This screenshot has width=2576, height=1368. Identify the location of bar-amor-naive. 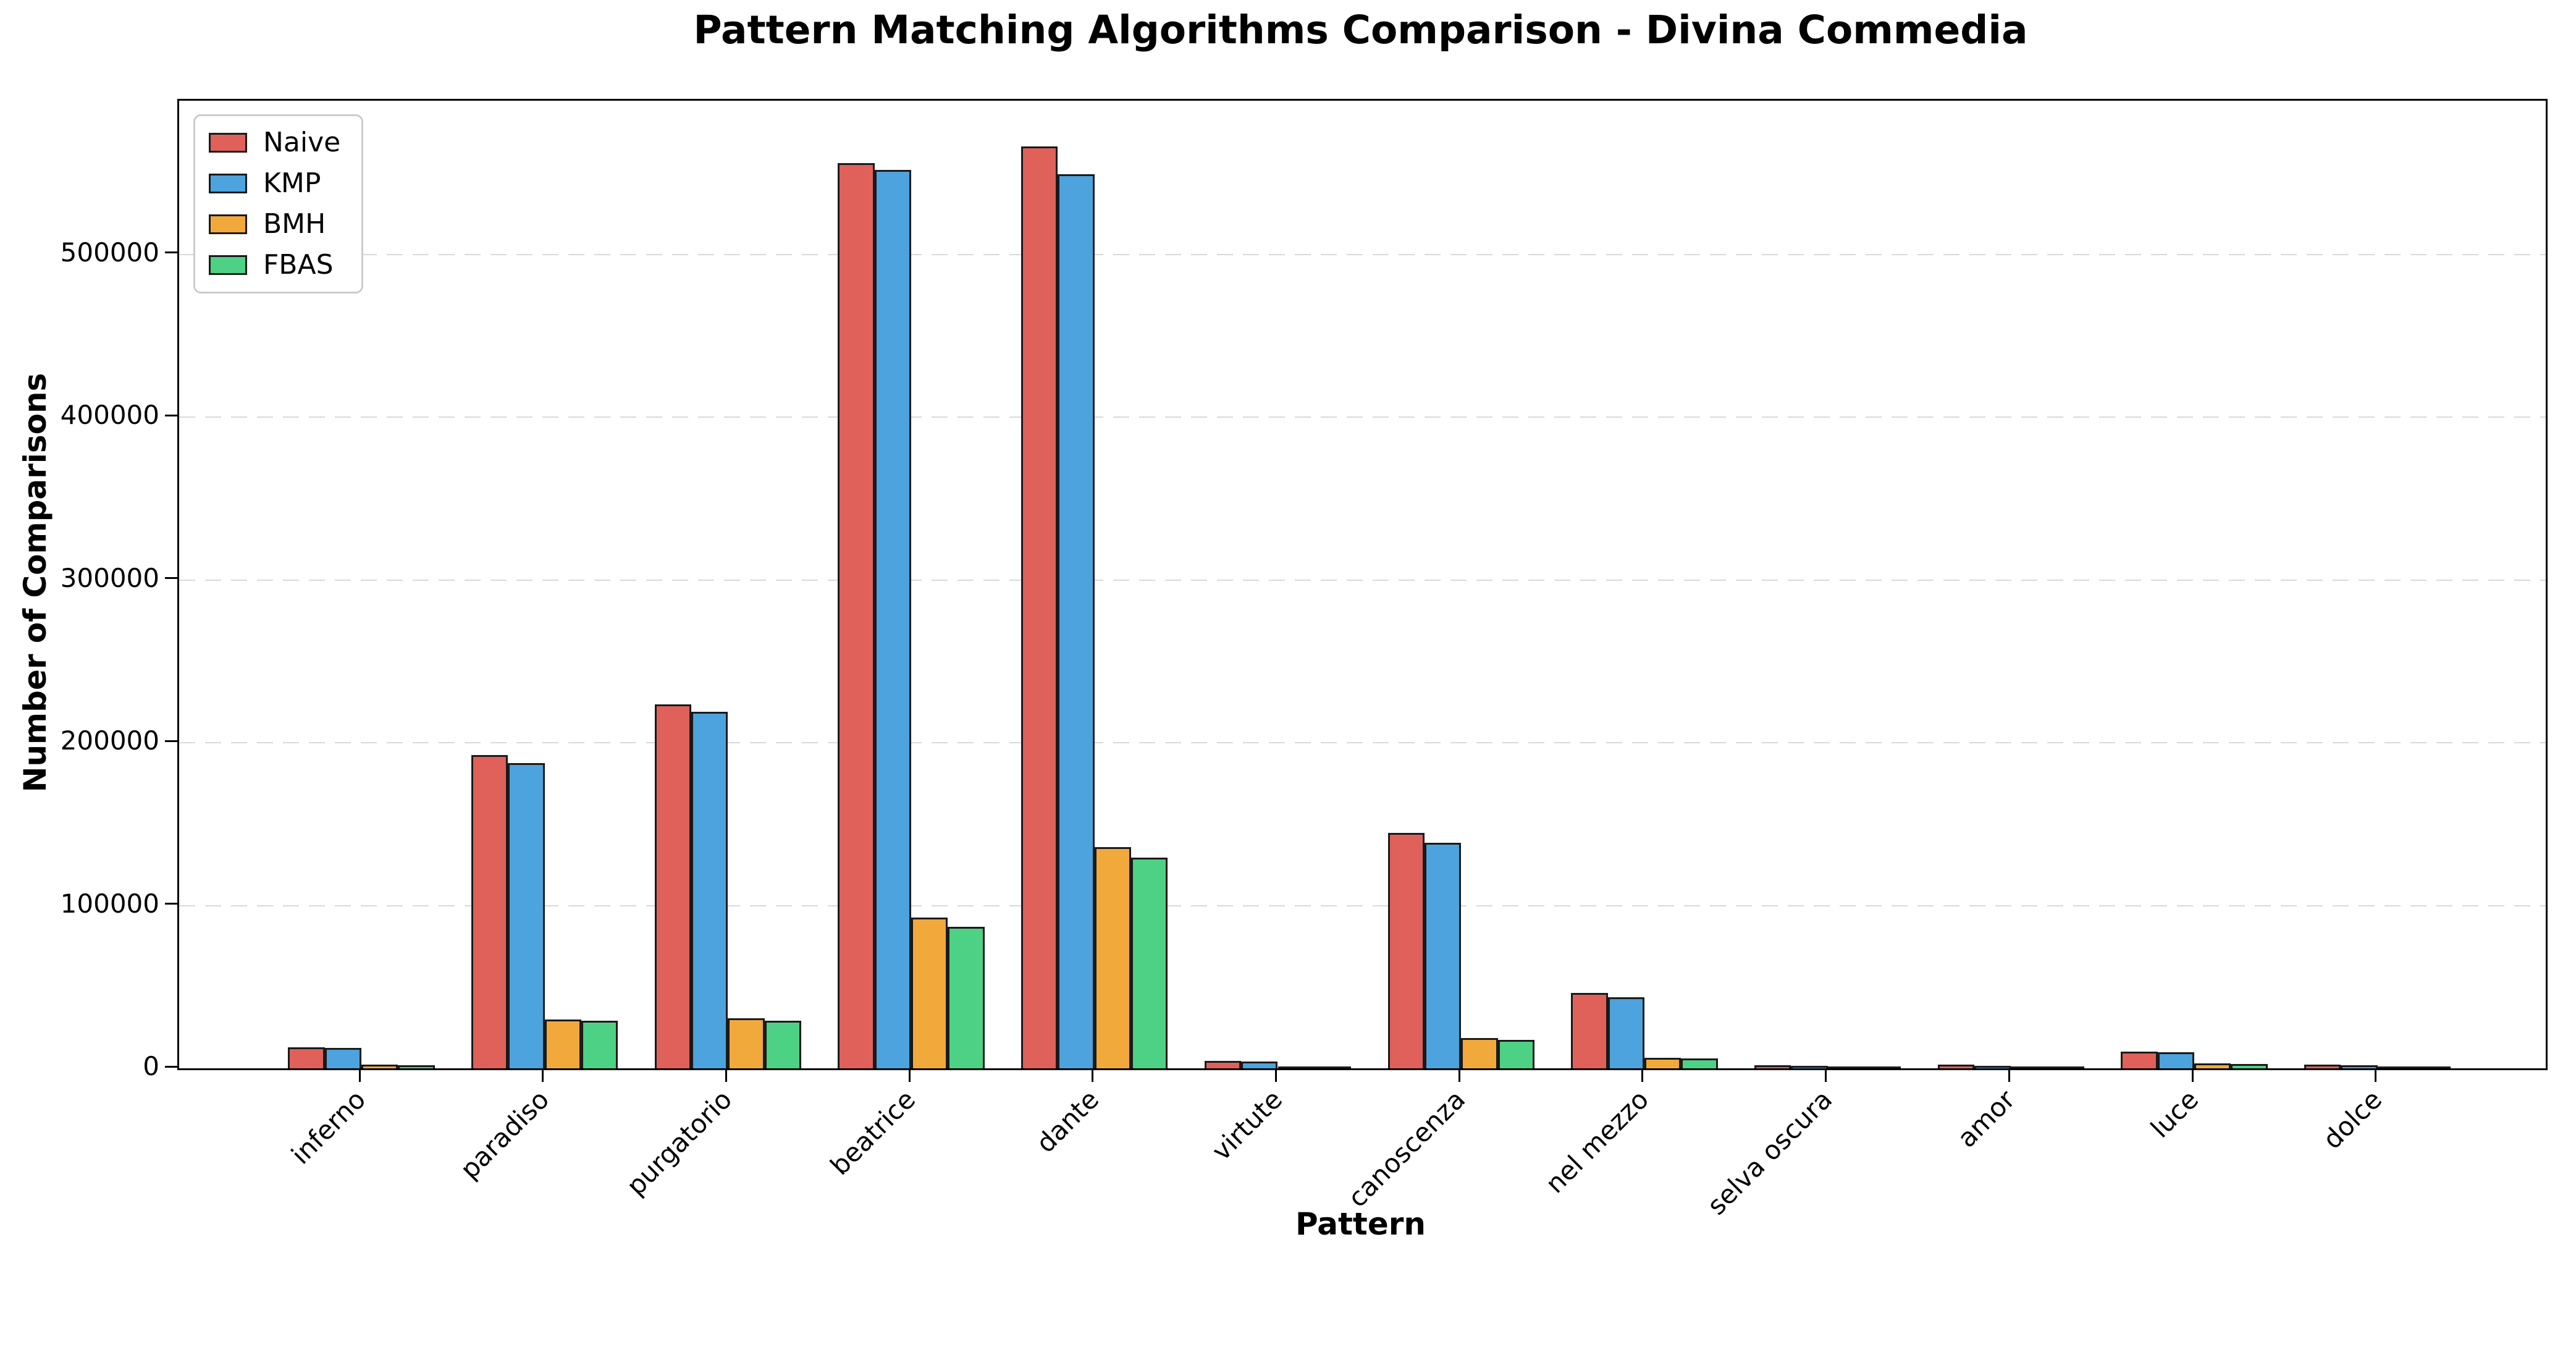
(1955, 1066).